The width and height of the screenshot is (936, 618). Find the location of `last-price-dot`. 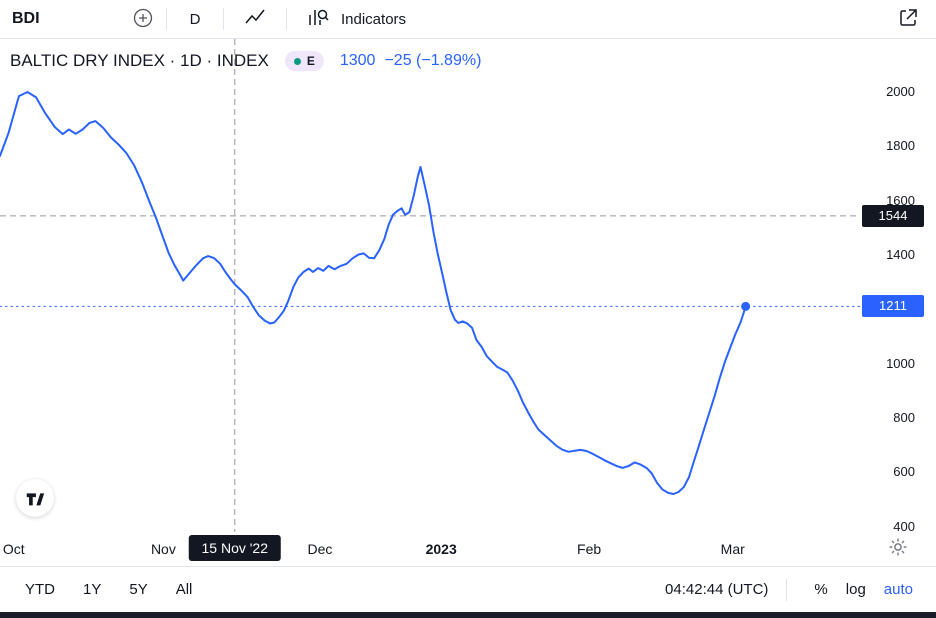

last-price-dot is located at coordinates (746, 306).